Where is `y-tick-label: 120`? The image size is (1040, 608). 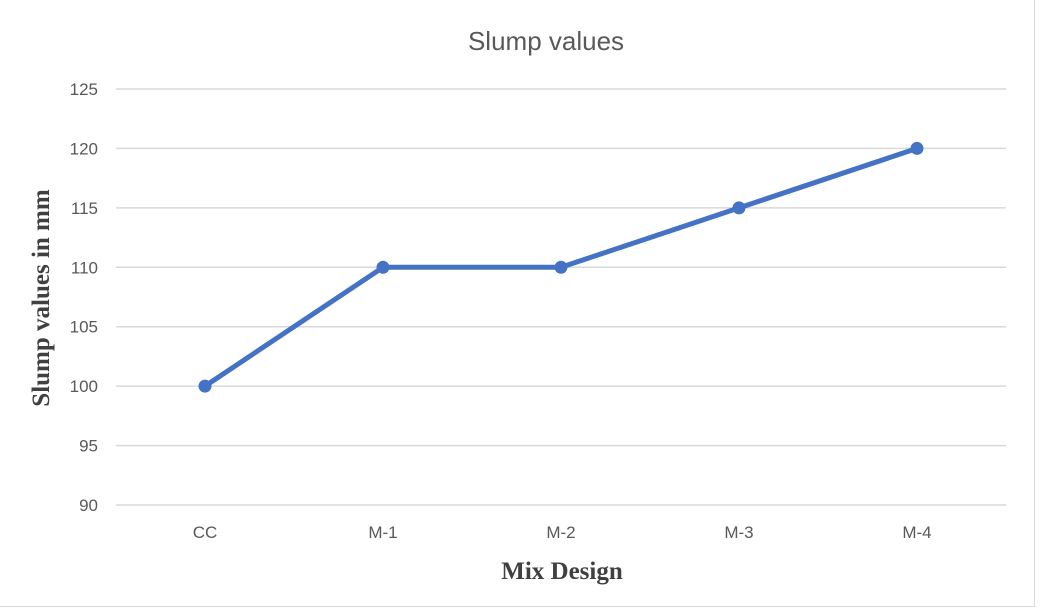
y-tick-label: 120 is located at coordinates (84, 148).